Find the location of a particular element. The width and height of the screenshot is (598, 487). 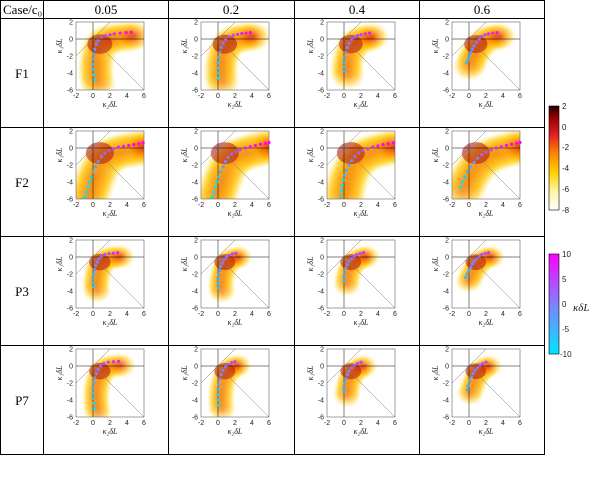

column-header-1: 0.2 is located at coordinates (231, 9).